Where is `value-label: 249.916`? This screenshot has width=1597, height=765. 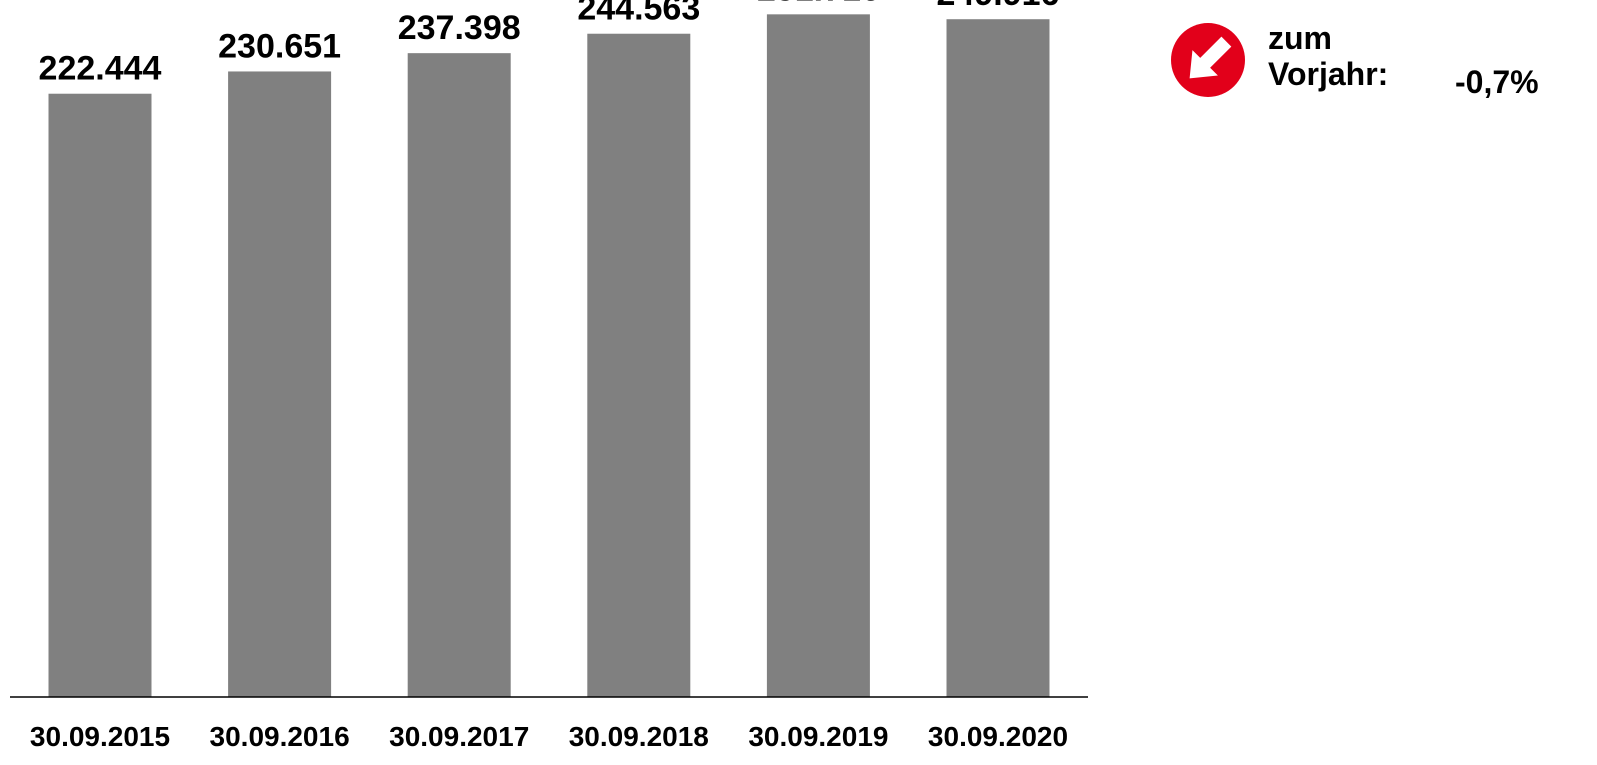
value-label: 249.916 is located at coordinates (998, 6).